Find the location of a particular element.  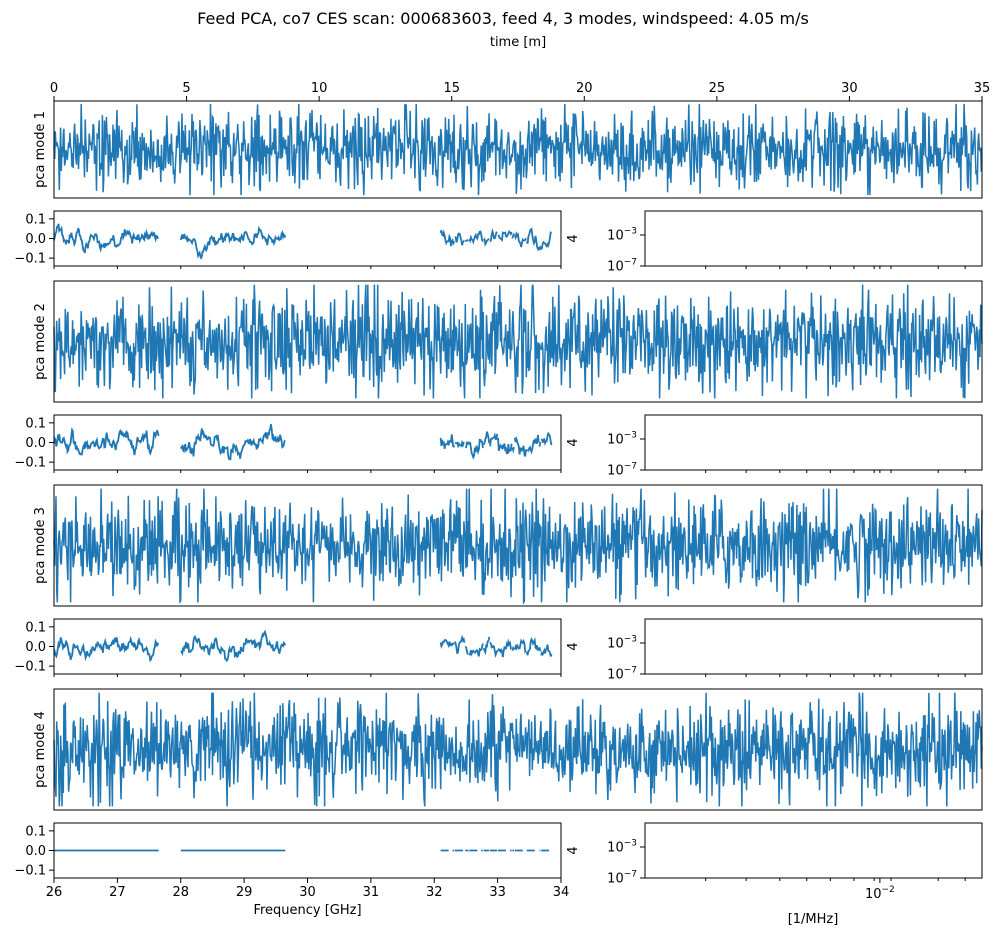

time-stream-panel: pca mode 3 is located at coordinates (508, 546).